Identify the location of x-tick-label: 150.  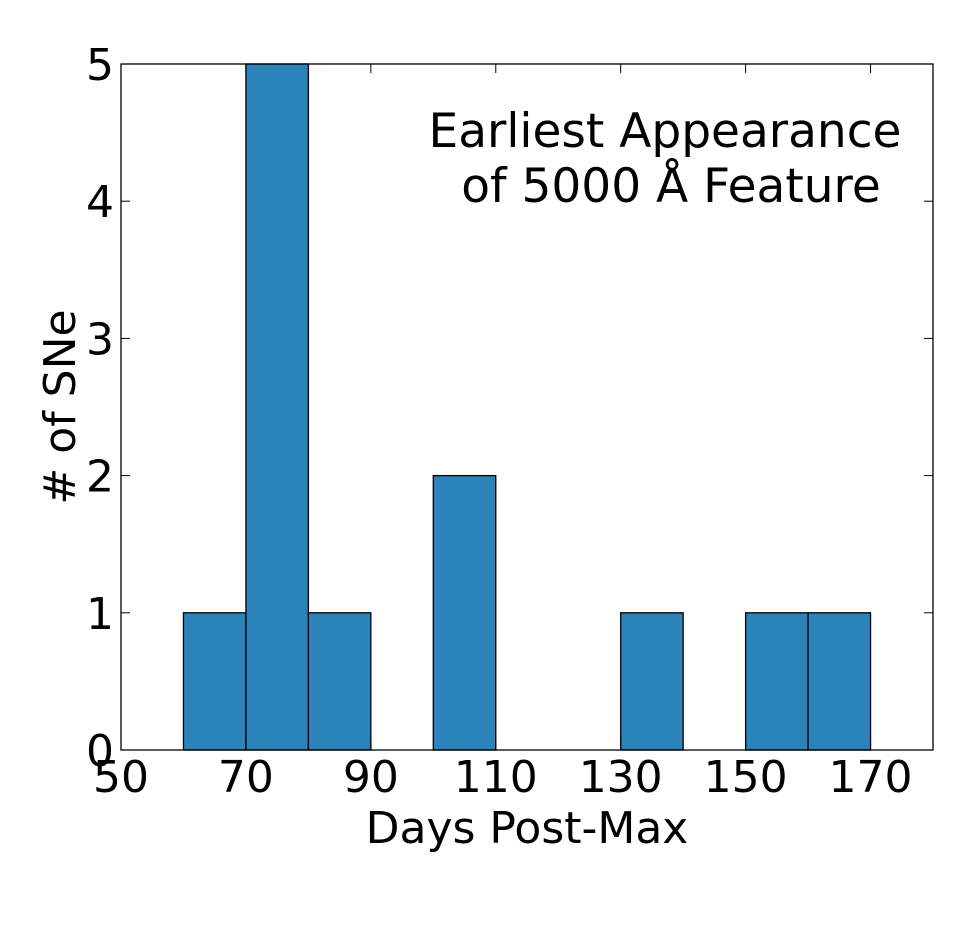
(746, 777).